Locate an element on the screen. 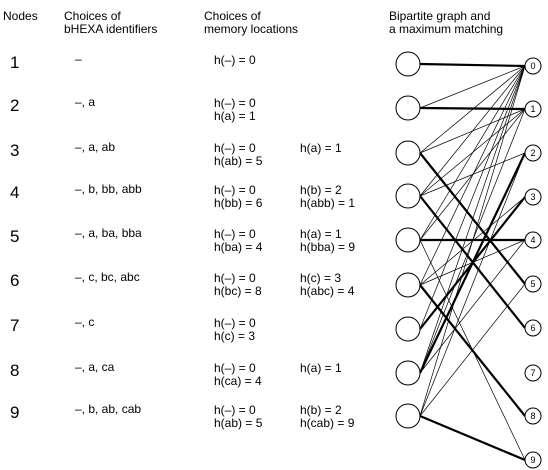  node-number: 8 is located at coordinates (15, 370).